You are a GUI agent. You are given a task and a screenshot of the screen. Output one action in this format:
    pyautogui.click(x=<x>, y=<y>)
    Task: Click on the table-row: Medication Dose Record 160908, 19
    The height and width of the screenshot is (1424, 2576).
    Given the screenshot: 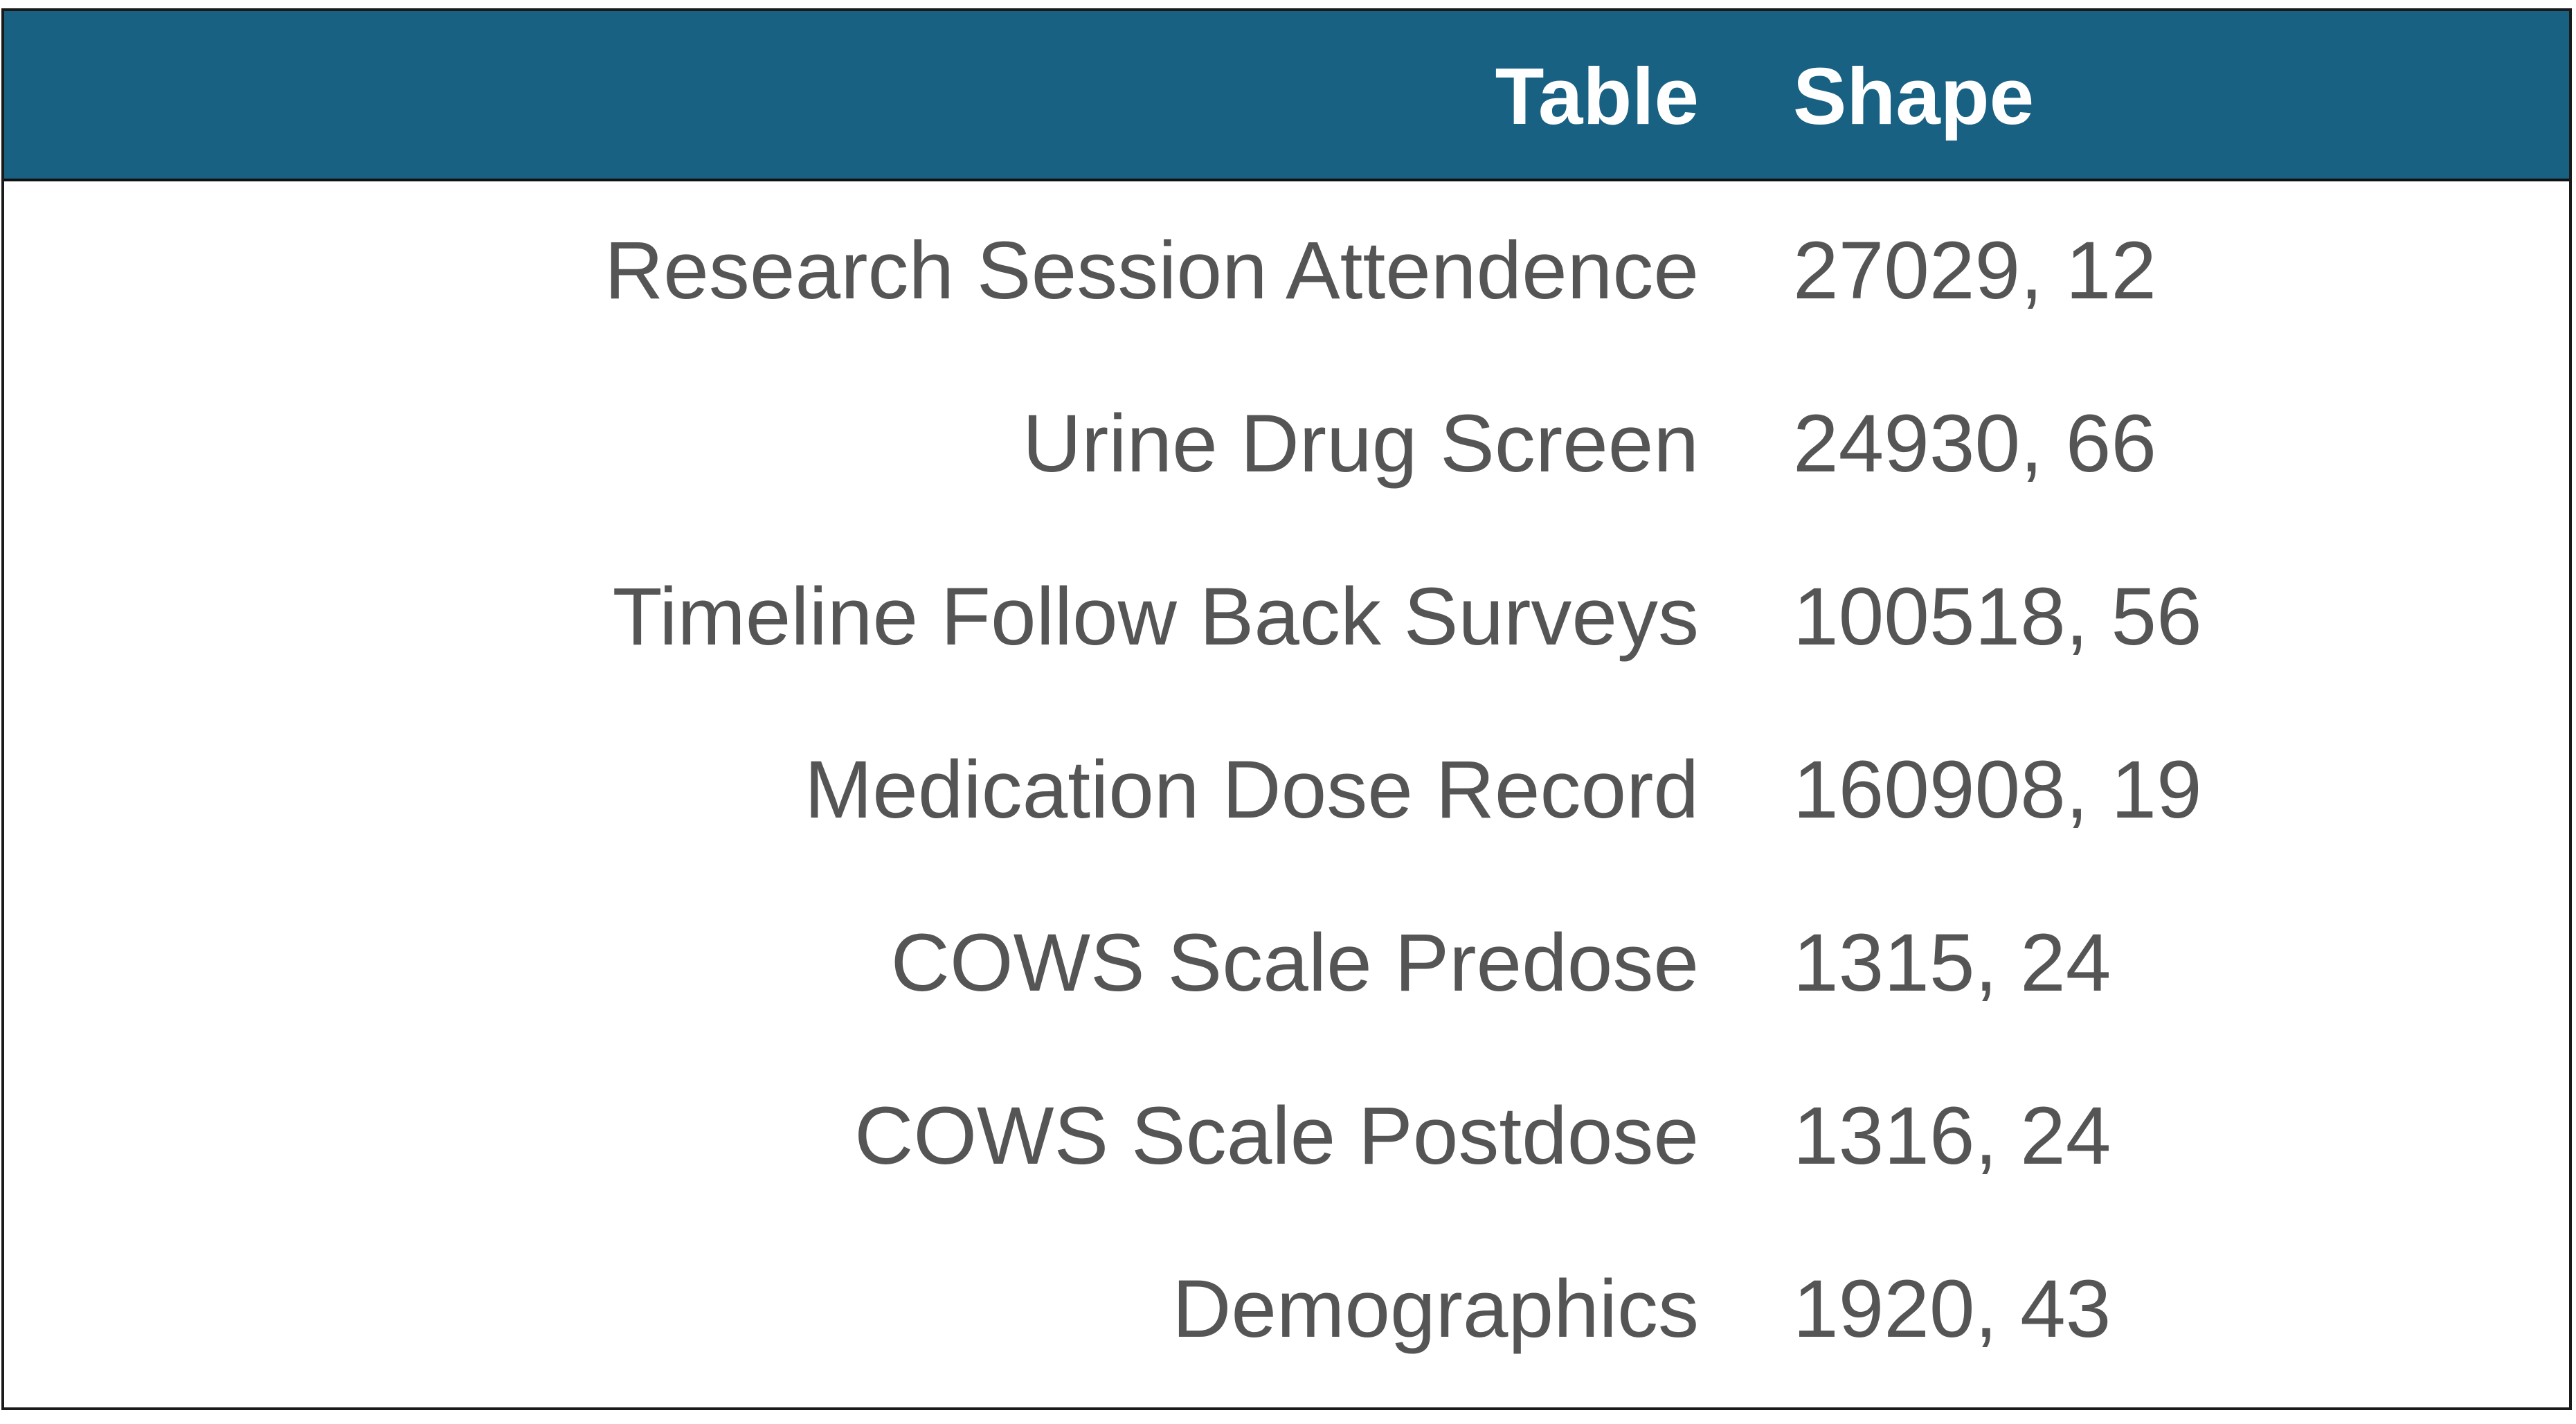 What is the action you would take?
    pyautogui.click(x=1286, y=790)
    